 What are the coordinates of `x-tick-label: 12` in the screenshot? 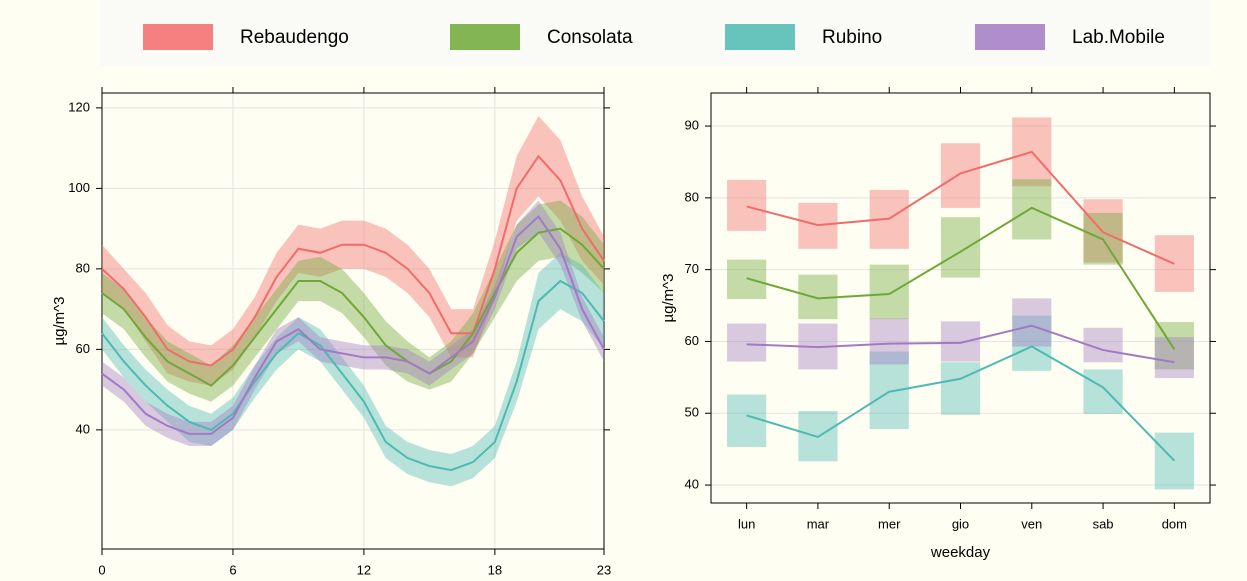 It's located at (364, 569).